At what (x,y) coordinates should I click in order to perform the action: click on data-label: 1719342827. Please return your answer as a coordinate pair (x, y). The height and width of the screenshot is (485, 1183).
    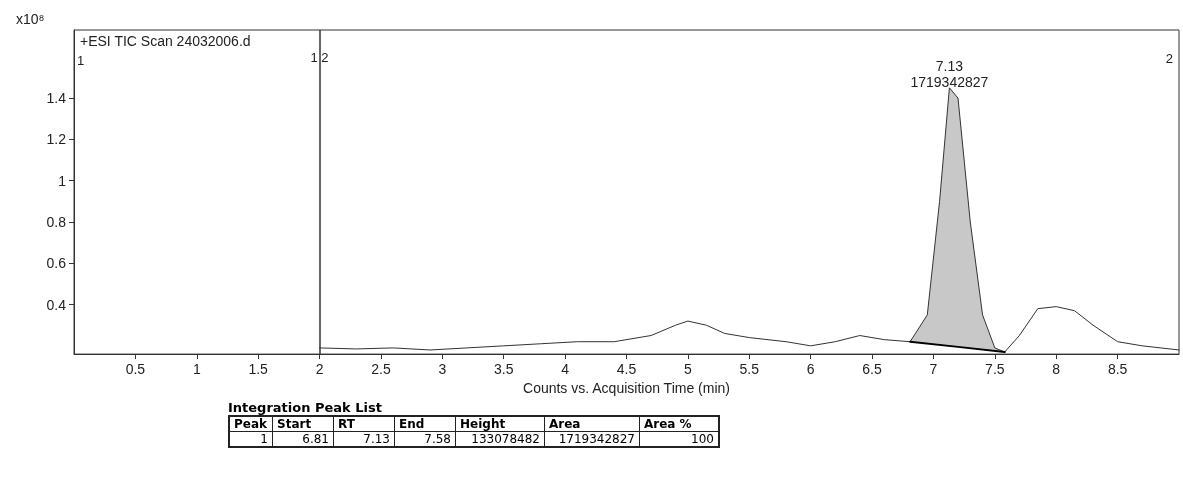
    Looking at the image, I should click on (592, 439).